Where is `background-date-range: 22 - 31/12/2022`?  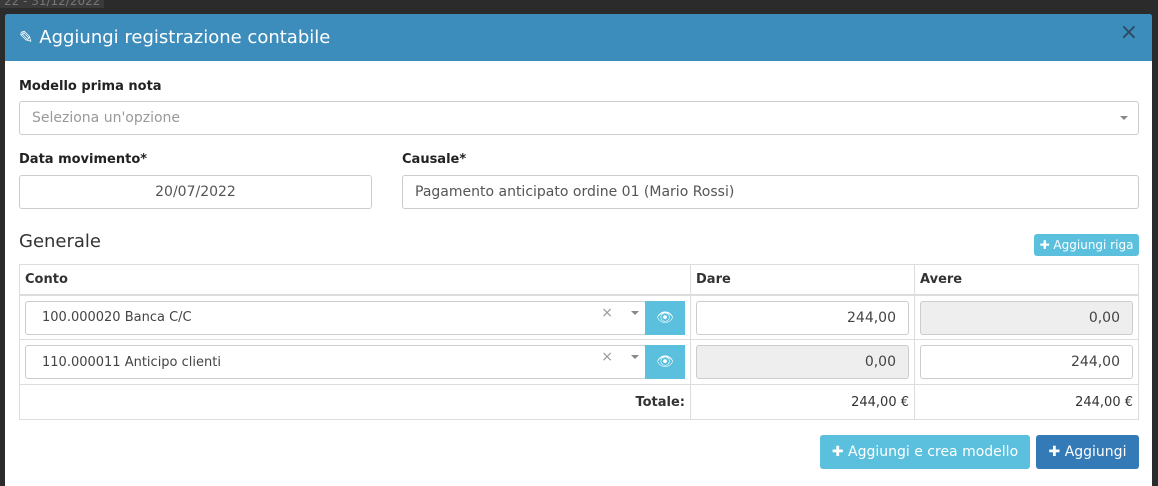
background-date-range: 22 - 31/12/2022 is located at coordinates (52, 4).